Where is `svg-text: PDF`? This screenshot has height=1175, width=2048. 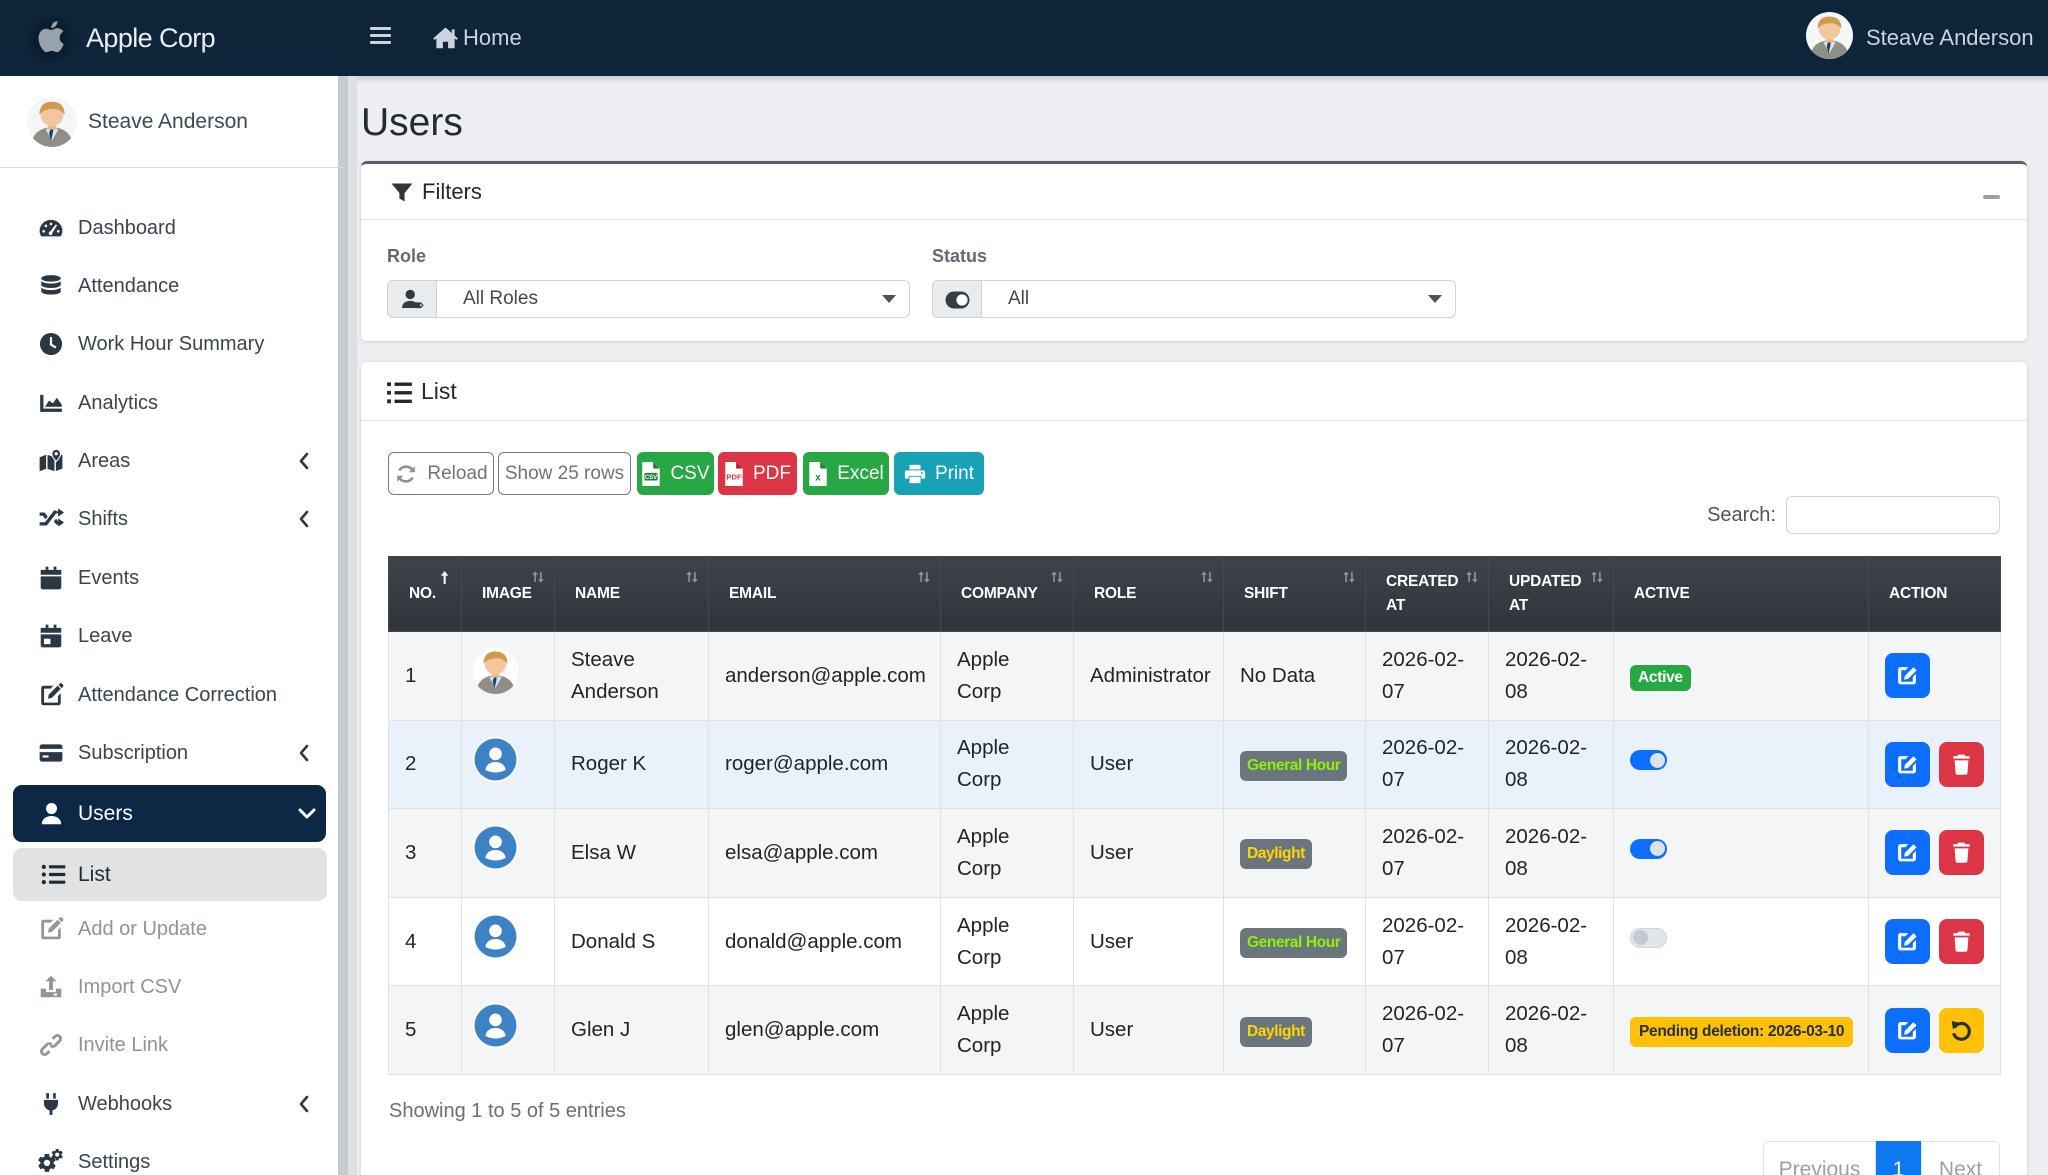 svg-text: PDF is located at coordinates (734, 476).